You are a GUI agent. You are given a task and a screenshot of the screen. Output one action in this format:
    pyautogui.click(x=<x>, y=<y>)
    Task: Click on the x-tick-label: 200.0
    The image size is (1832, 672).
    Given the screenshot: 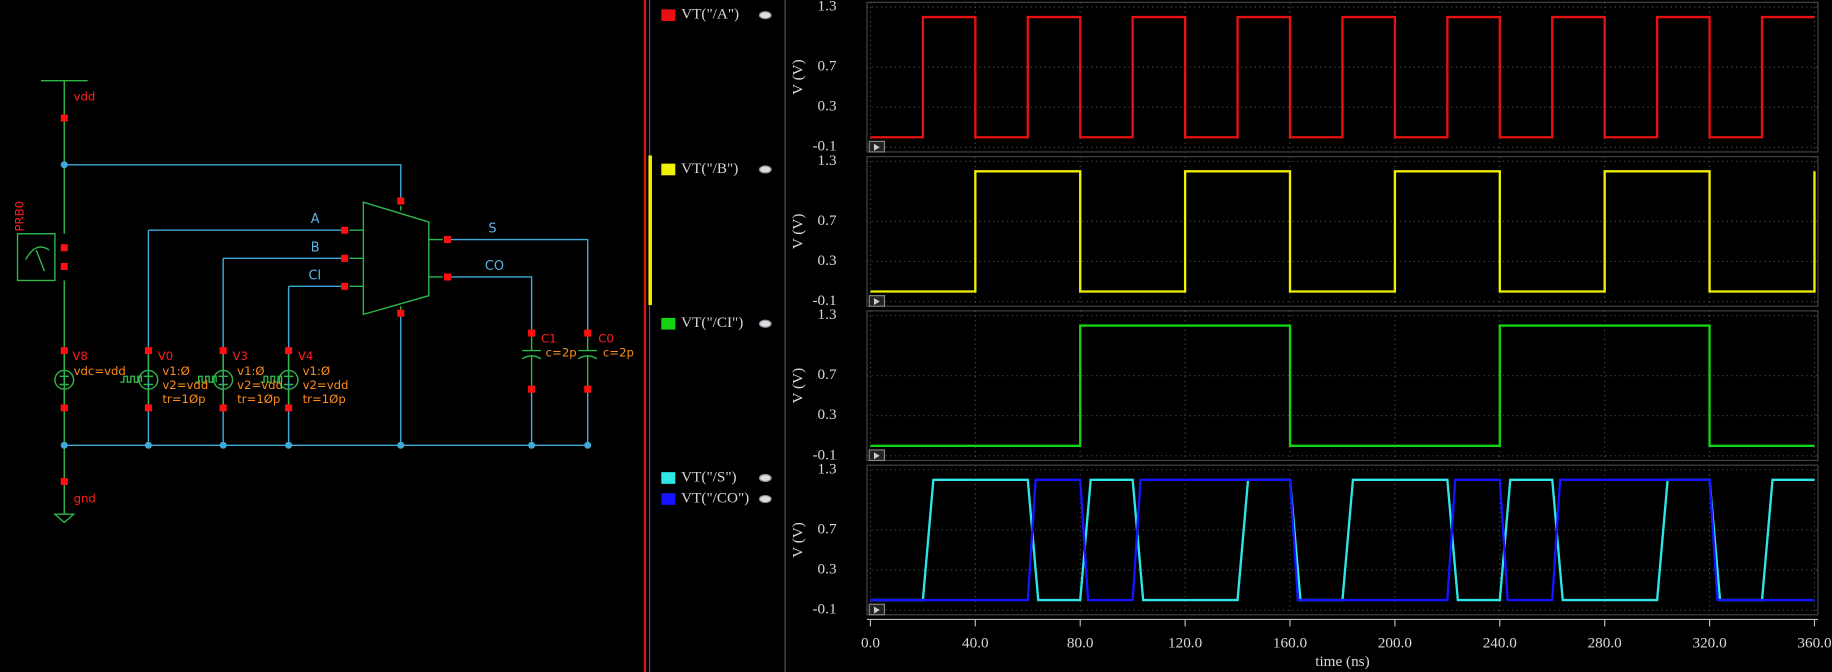 What is the action you would take?
    pyautogui.click(x=1395, y=642)
    